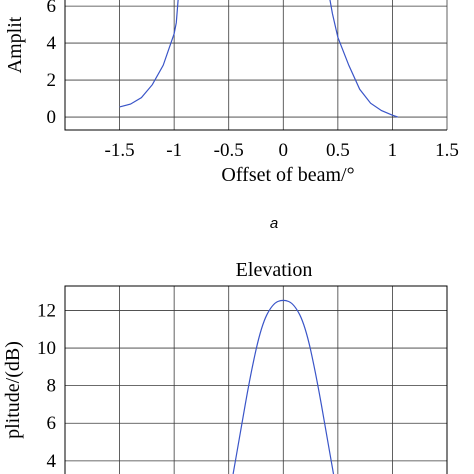  I want to click on bottom-y-tick-labels: 4 6 8 10 12, so click(47, 385).